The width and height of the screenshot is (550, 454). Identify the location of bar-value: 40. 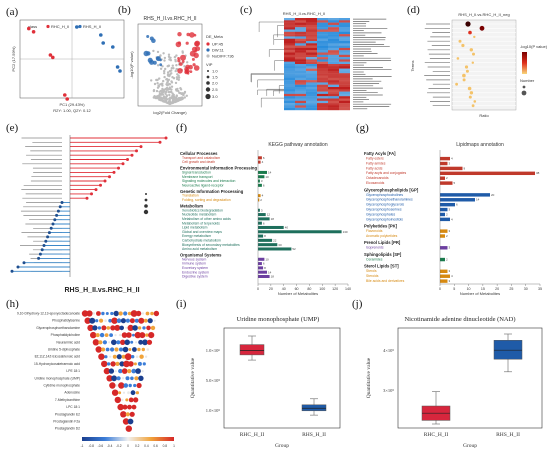
(287, 228).